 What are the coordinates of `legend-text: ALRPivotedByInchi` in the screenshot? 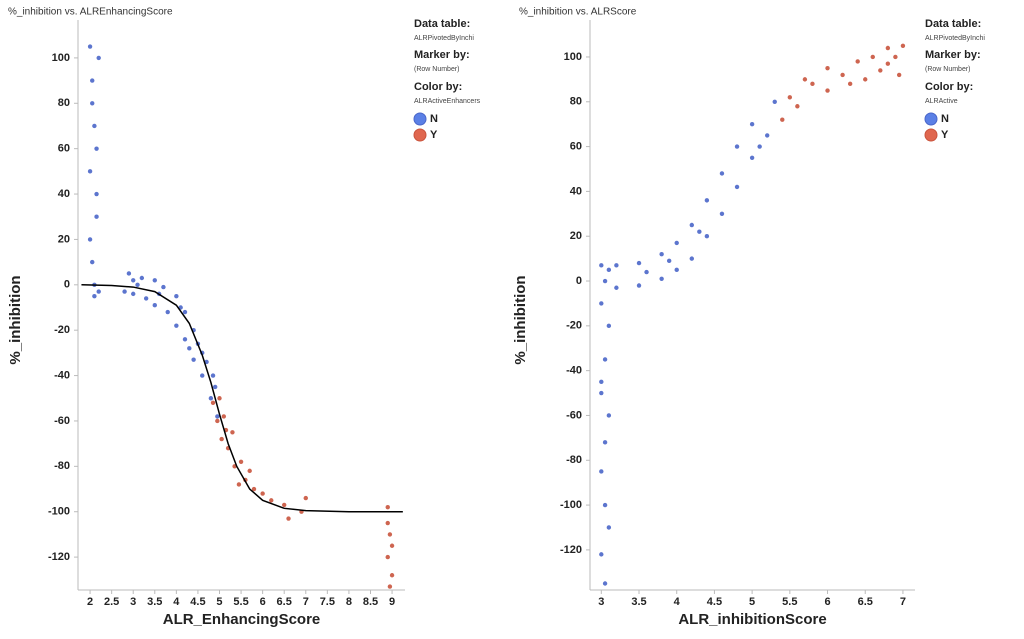 It's located at (955, 38).